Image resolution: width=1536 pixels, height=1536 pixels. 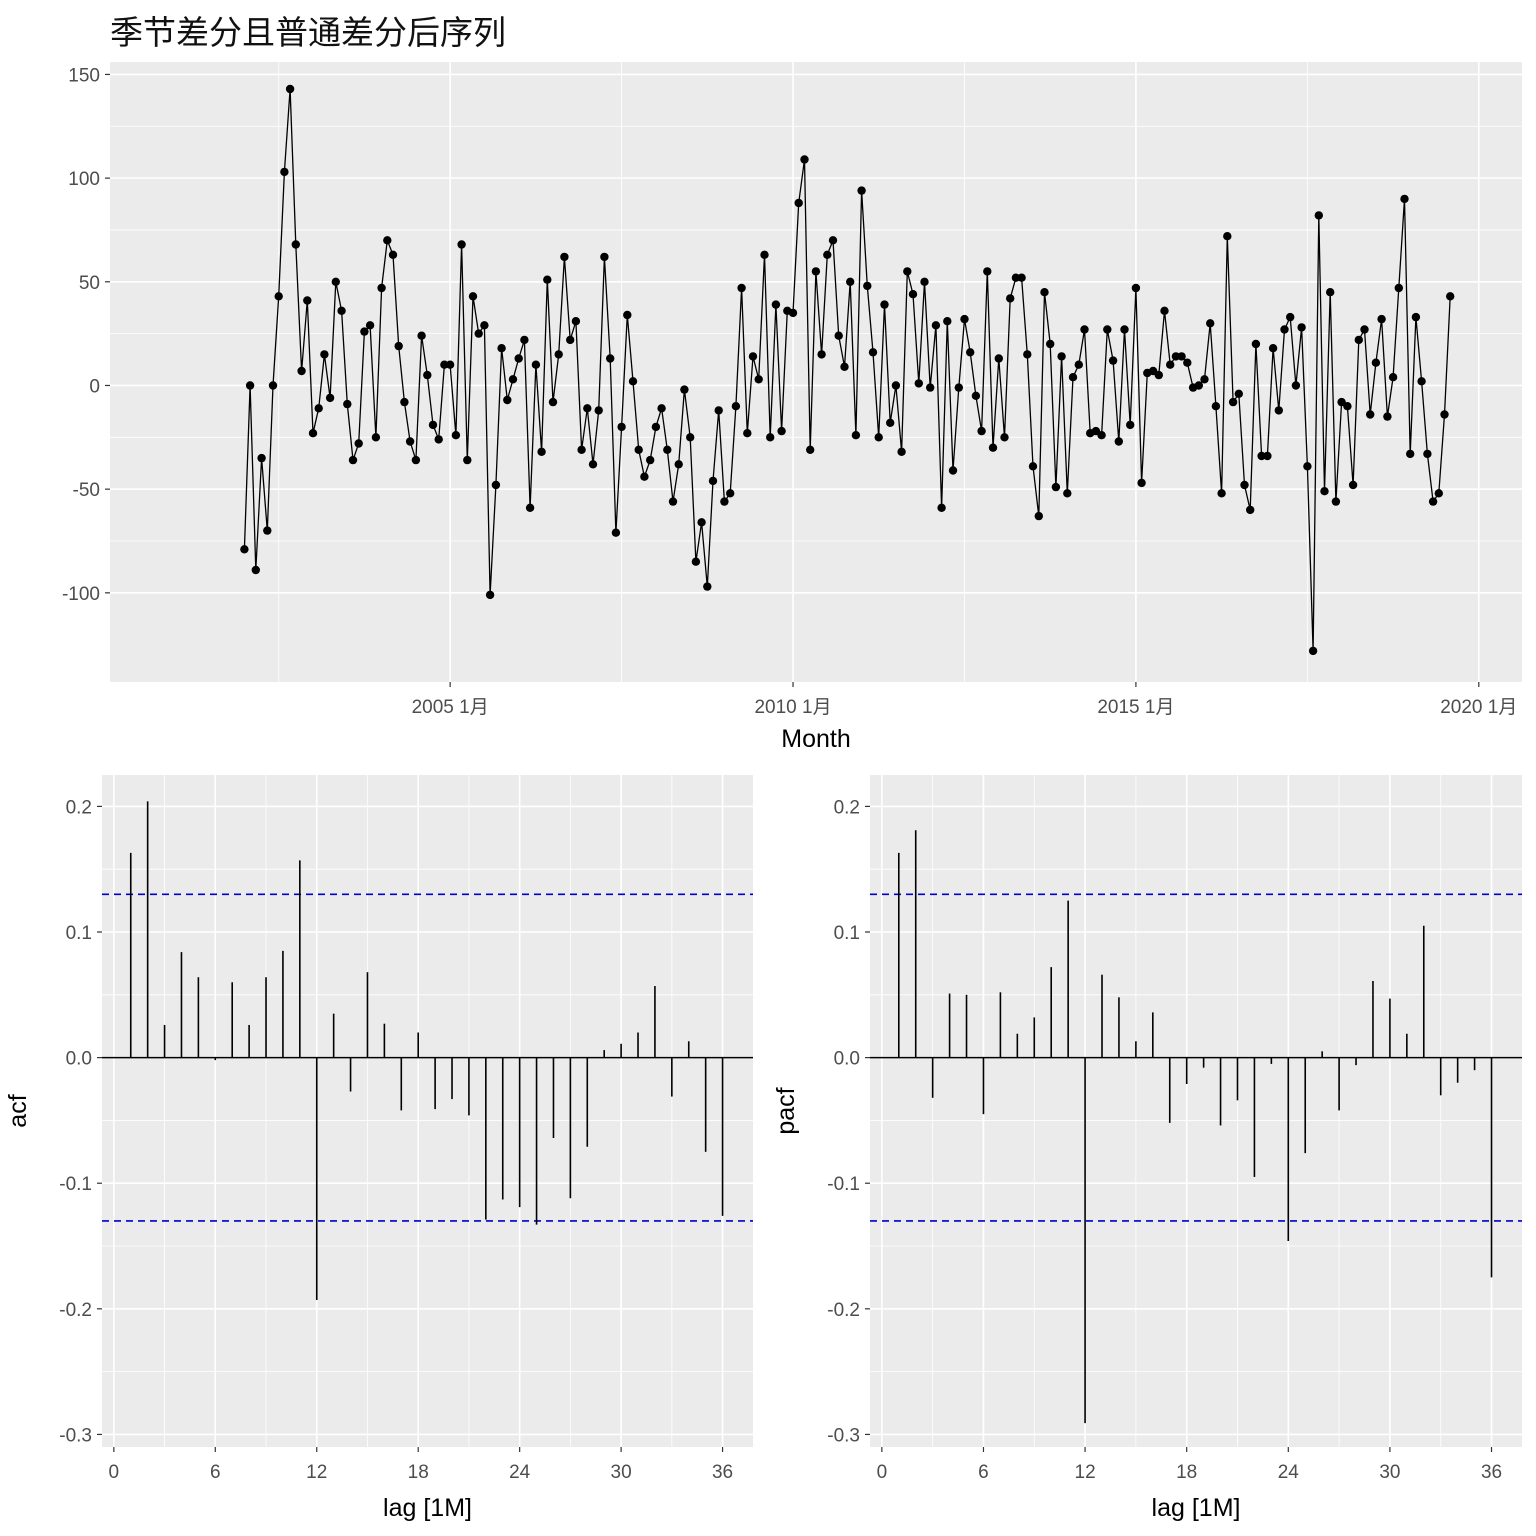 What do you see at coordinates (89, 283) in the screenshot?
I see `y-tick-label: 50` at bounding box center [89, 283].